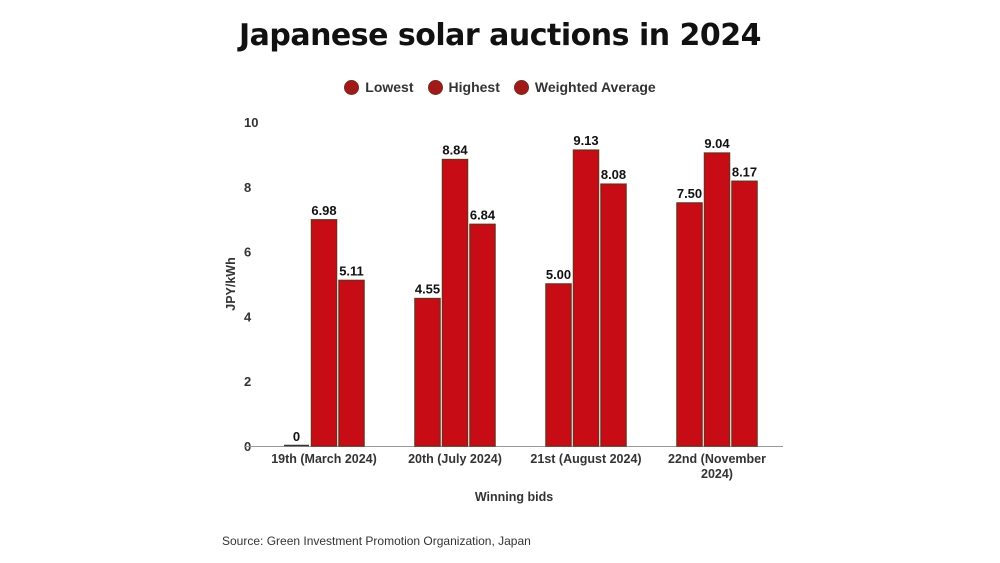 The width and height of the screenshot is (1000, 563). I want to click on y-tick-label: 4, so click(248, 316).